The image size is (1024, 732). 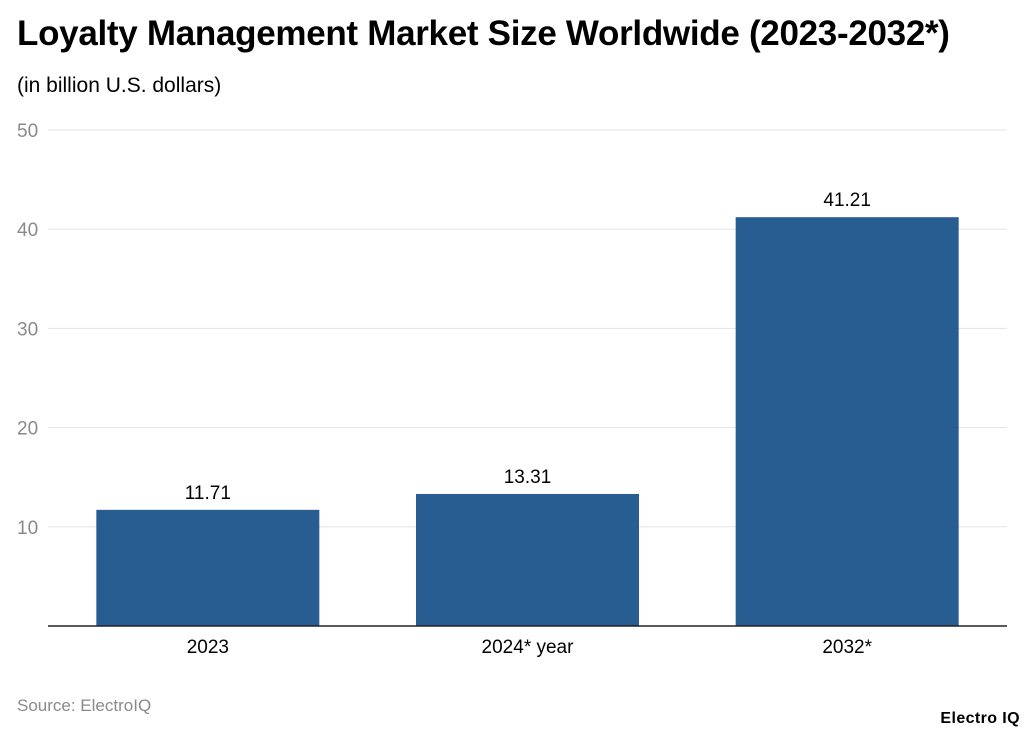 I want to click on y-tick-label: 40, so click(x=27, y=230).